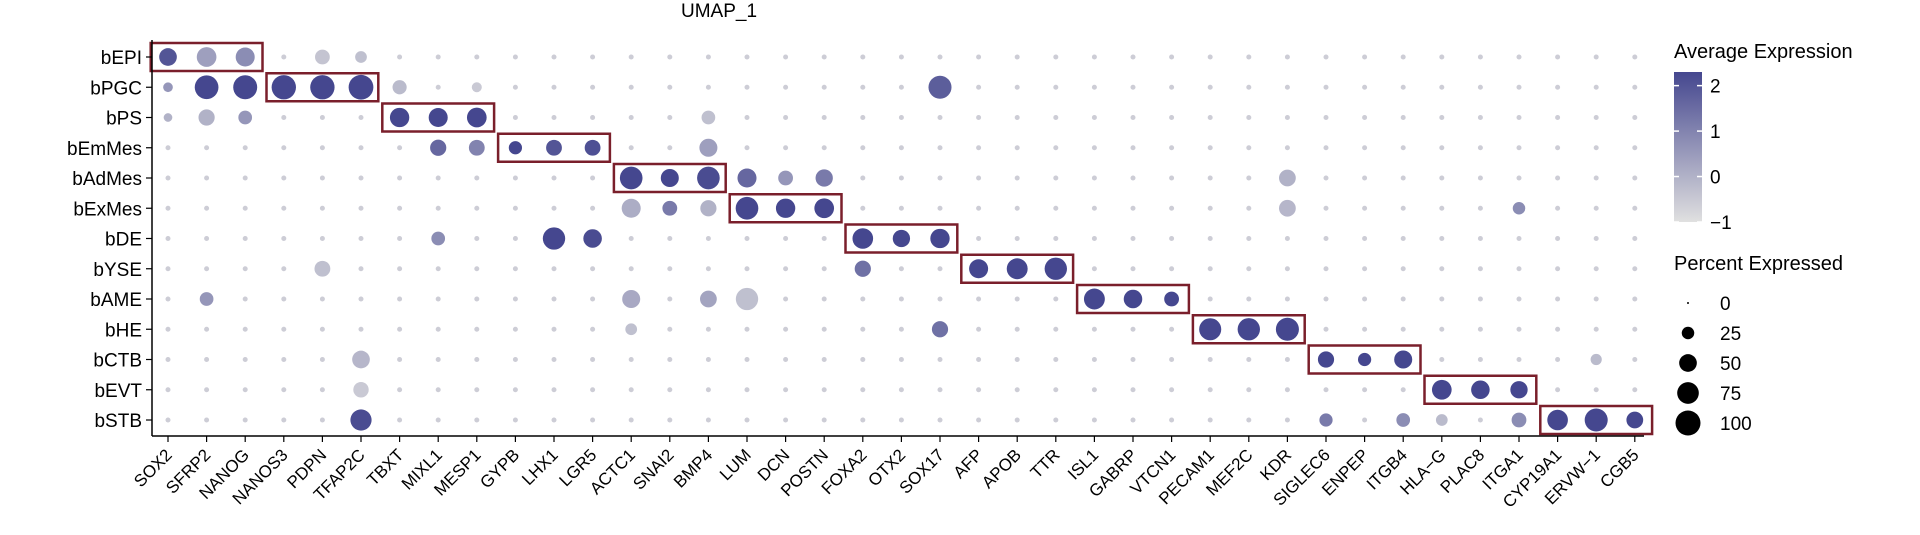 The image size is (1920, 535). What do you see at coordinates (1364, 359) in the screenshot?
I see `highlight-box-bCTB` at bounding box center [1364, 359].